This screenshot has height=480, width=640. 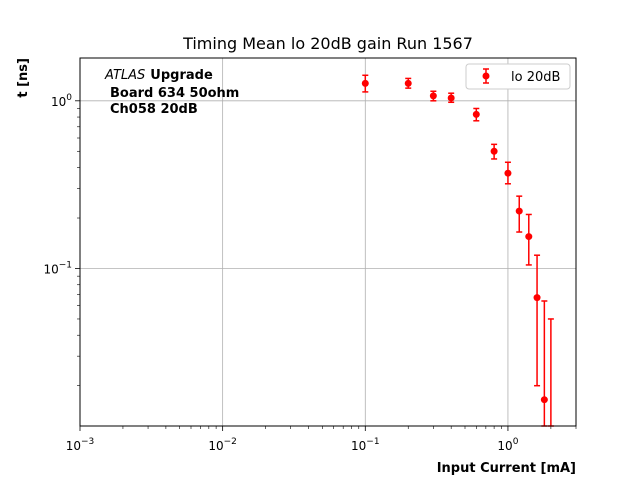 I want to click on y-tick-label-exponent: −1, so click(x=65, y=265).